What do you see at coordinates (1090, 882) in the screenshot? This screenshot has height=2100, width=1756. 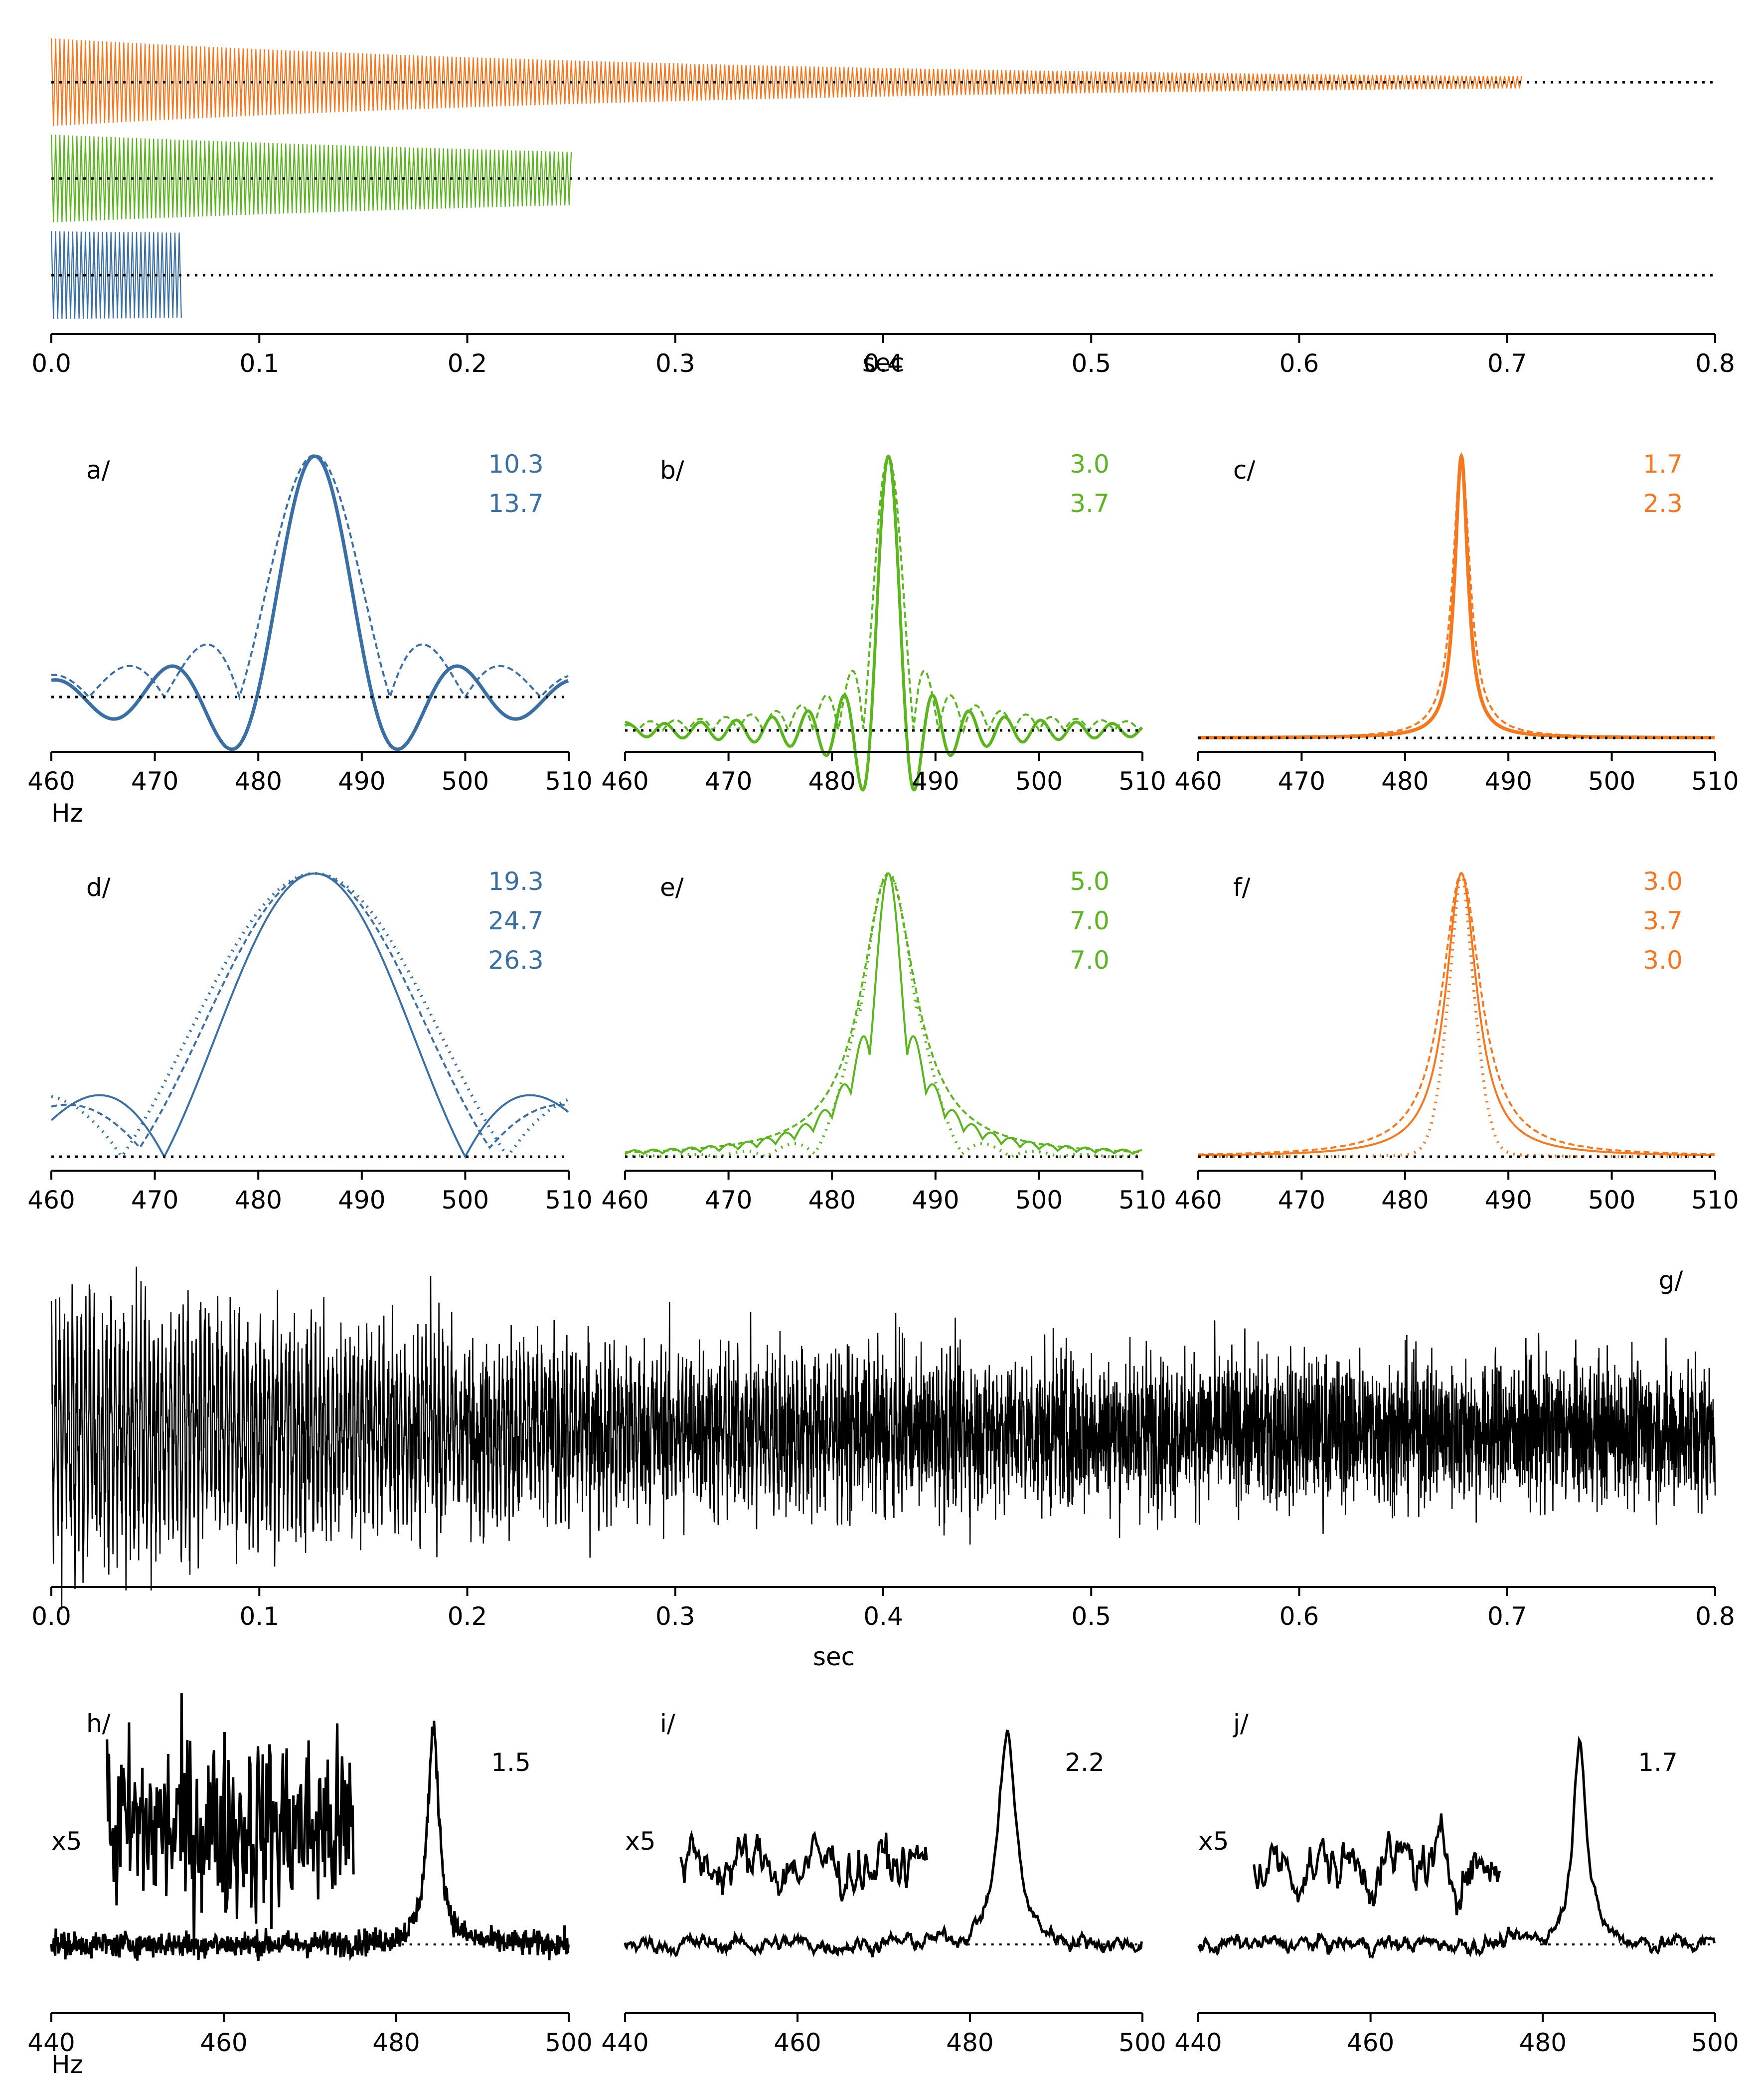 I see `annotation-value: 5.0` at bounding box center [1090, 882].